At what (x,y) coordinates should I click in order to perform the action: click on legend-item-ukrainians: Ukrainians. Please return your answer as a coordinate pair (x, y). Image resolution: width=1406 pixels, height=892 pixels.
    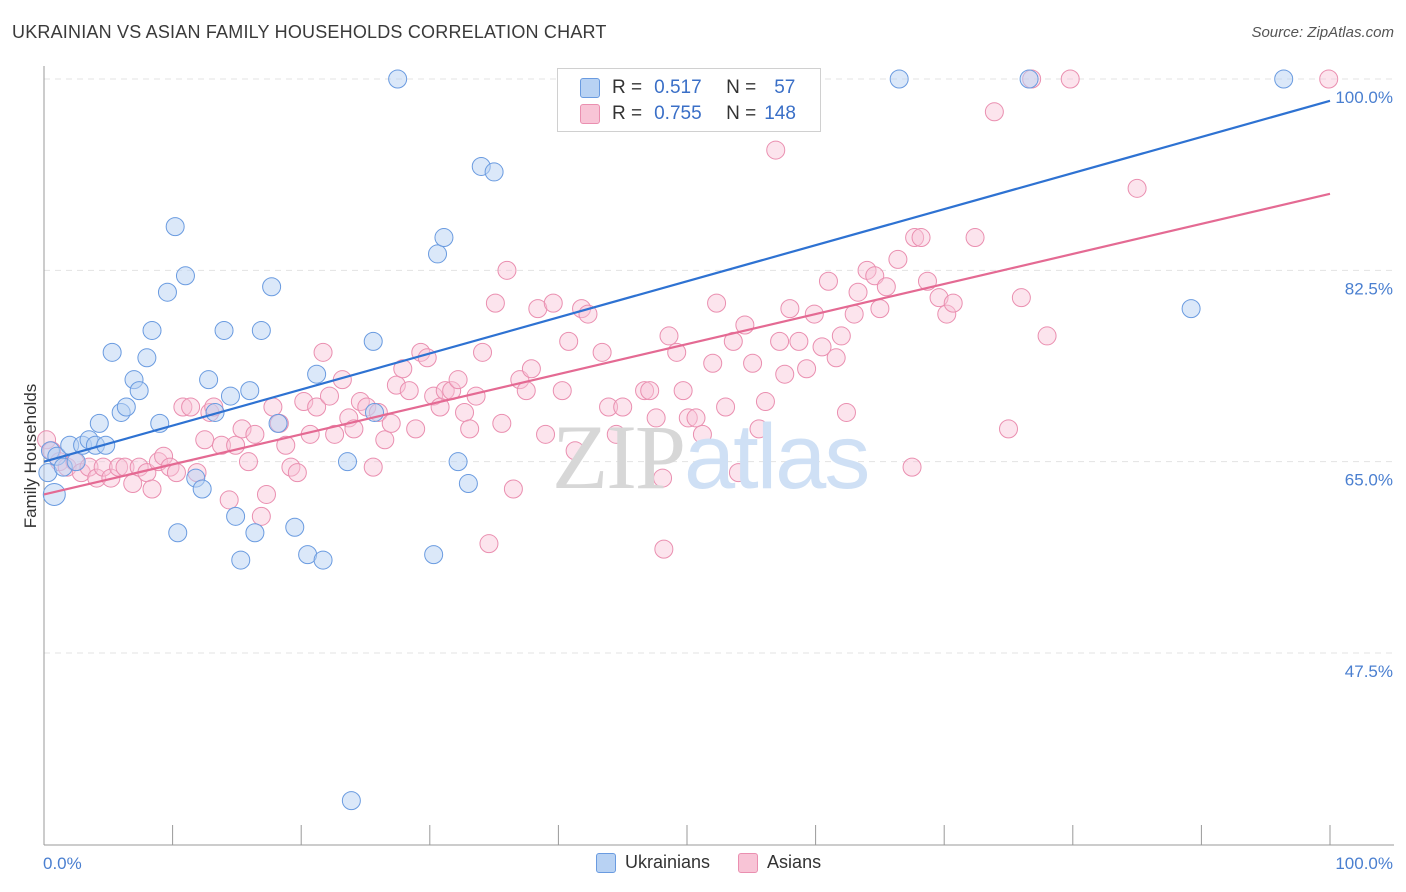
    Looking at the image, I should click on (653, 862).